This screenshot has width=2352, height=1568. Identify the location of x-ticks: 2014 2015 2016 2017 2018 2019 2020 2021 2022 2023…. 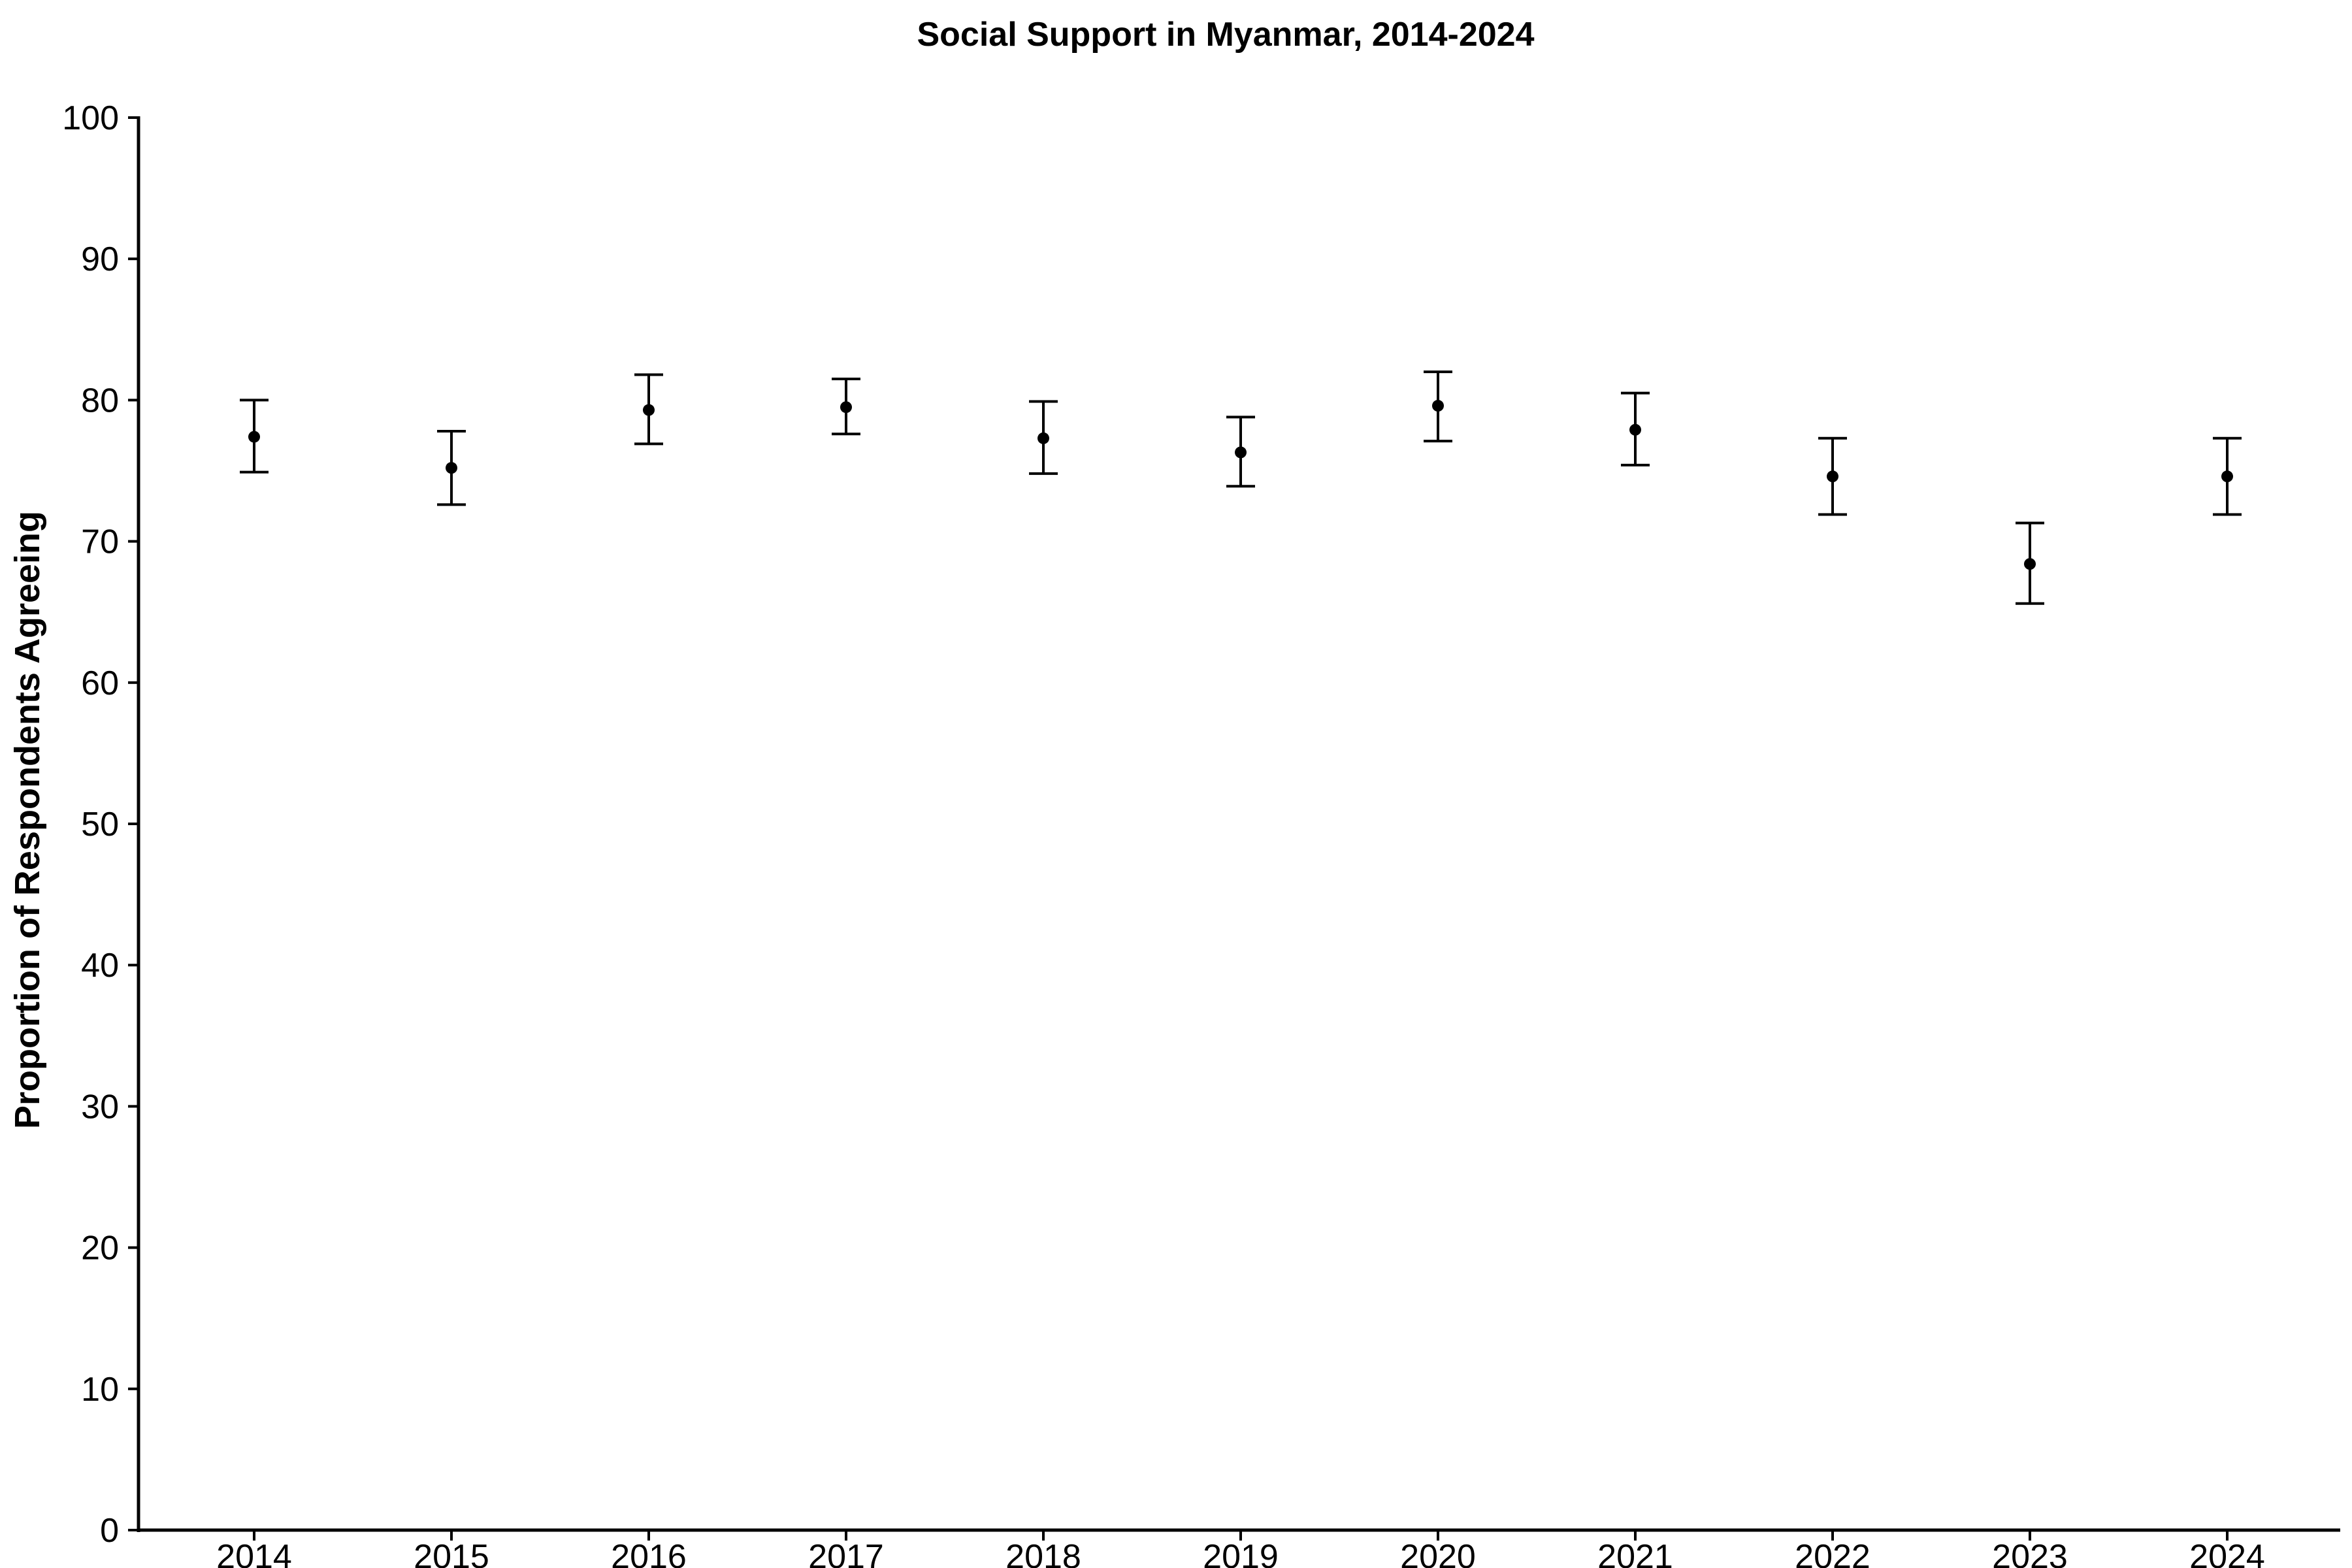
(1240, 1549).